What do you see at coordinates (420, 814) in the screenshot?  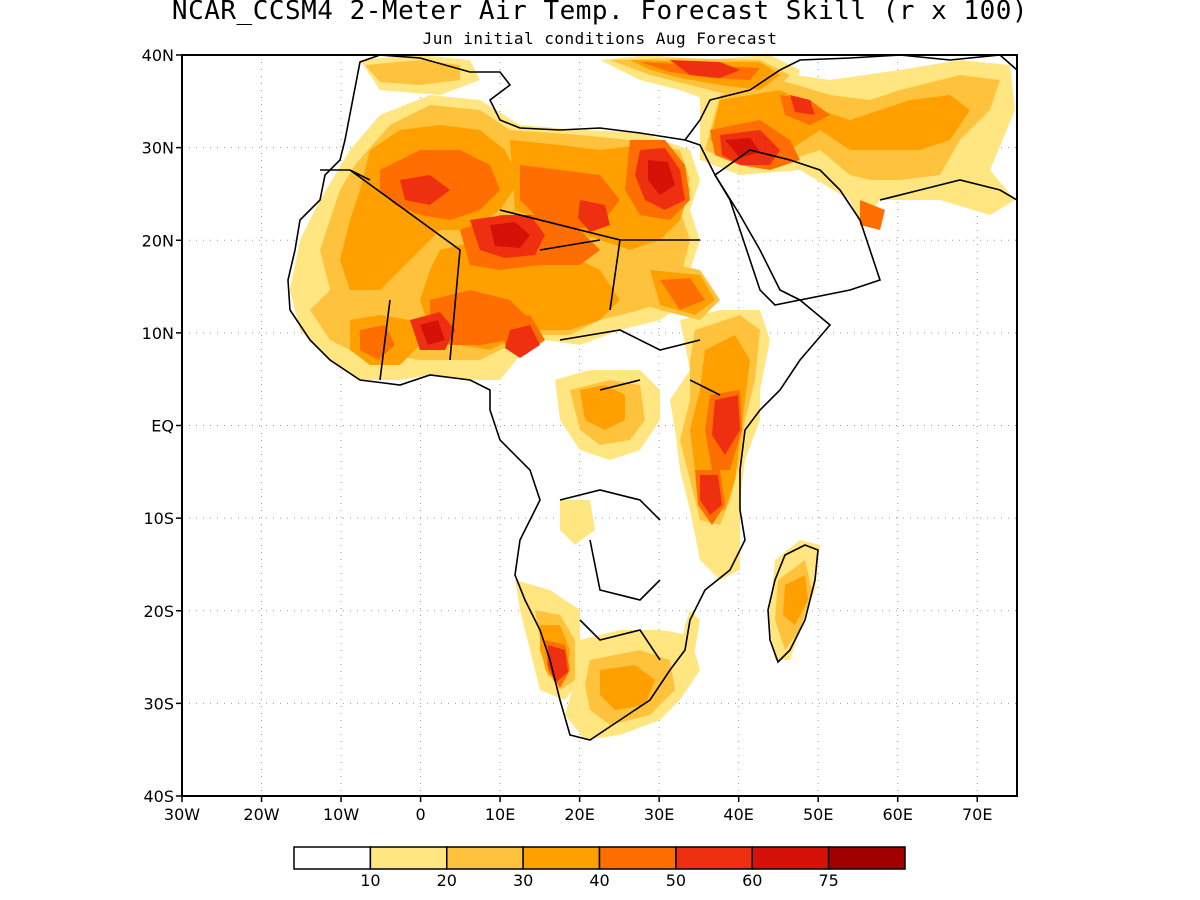 I see `lon-label: 0` at bounding box center [420, 814].